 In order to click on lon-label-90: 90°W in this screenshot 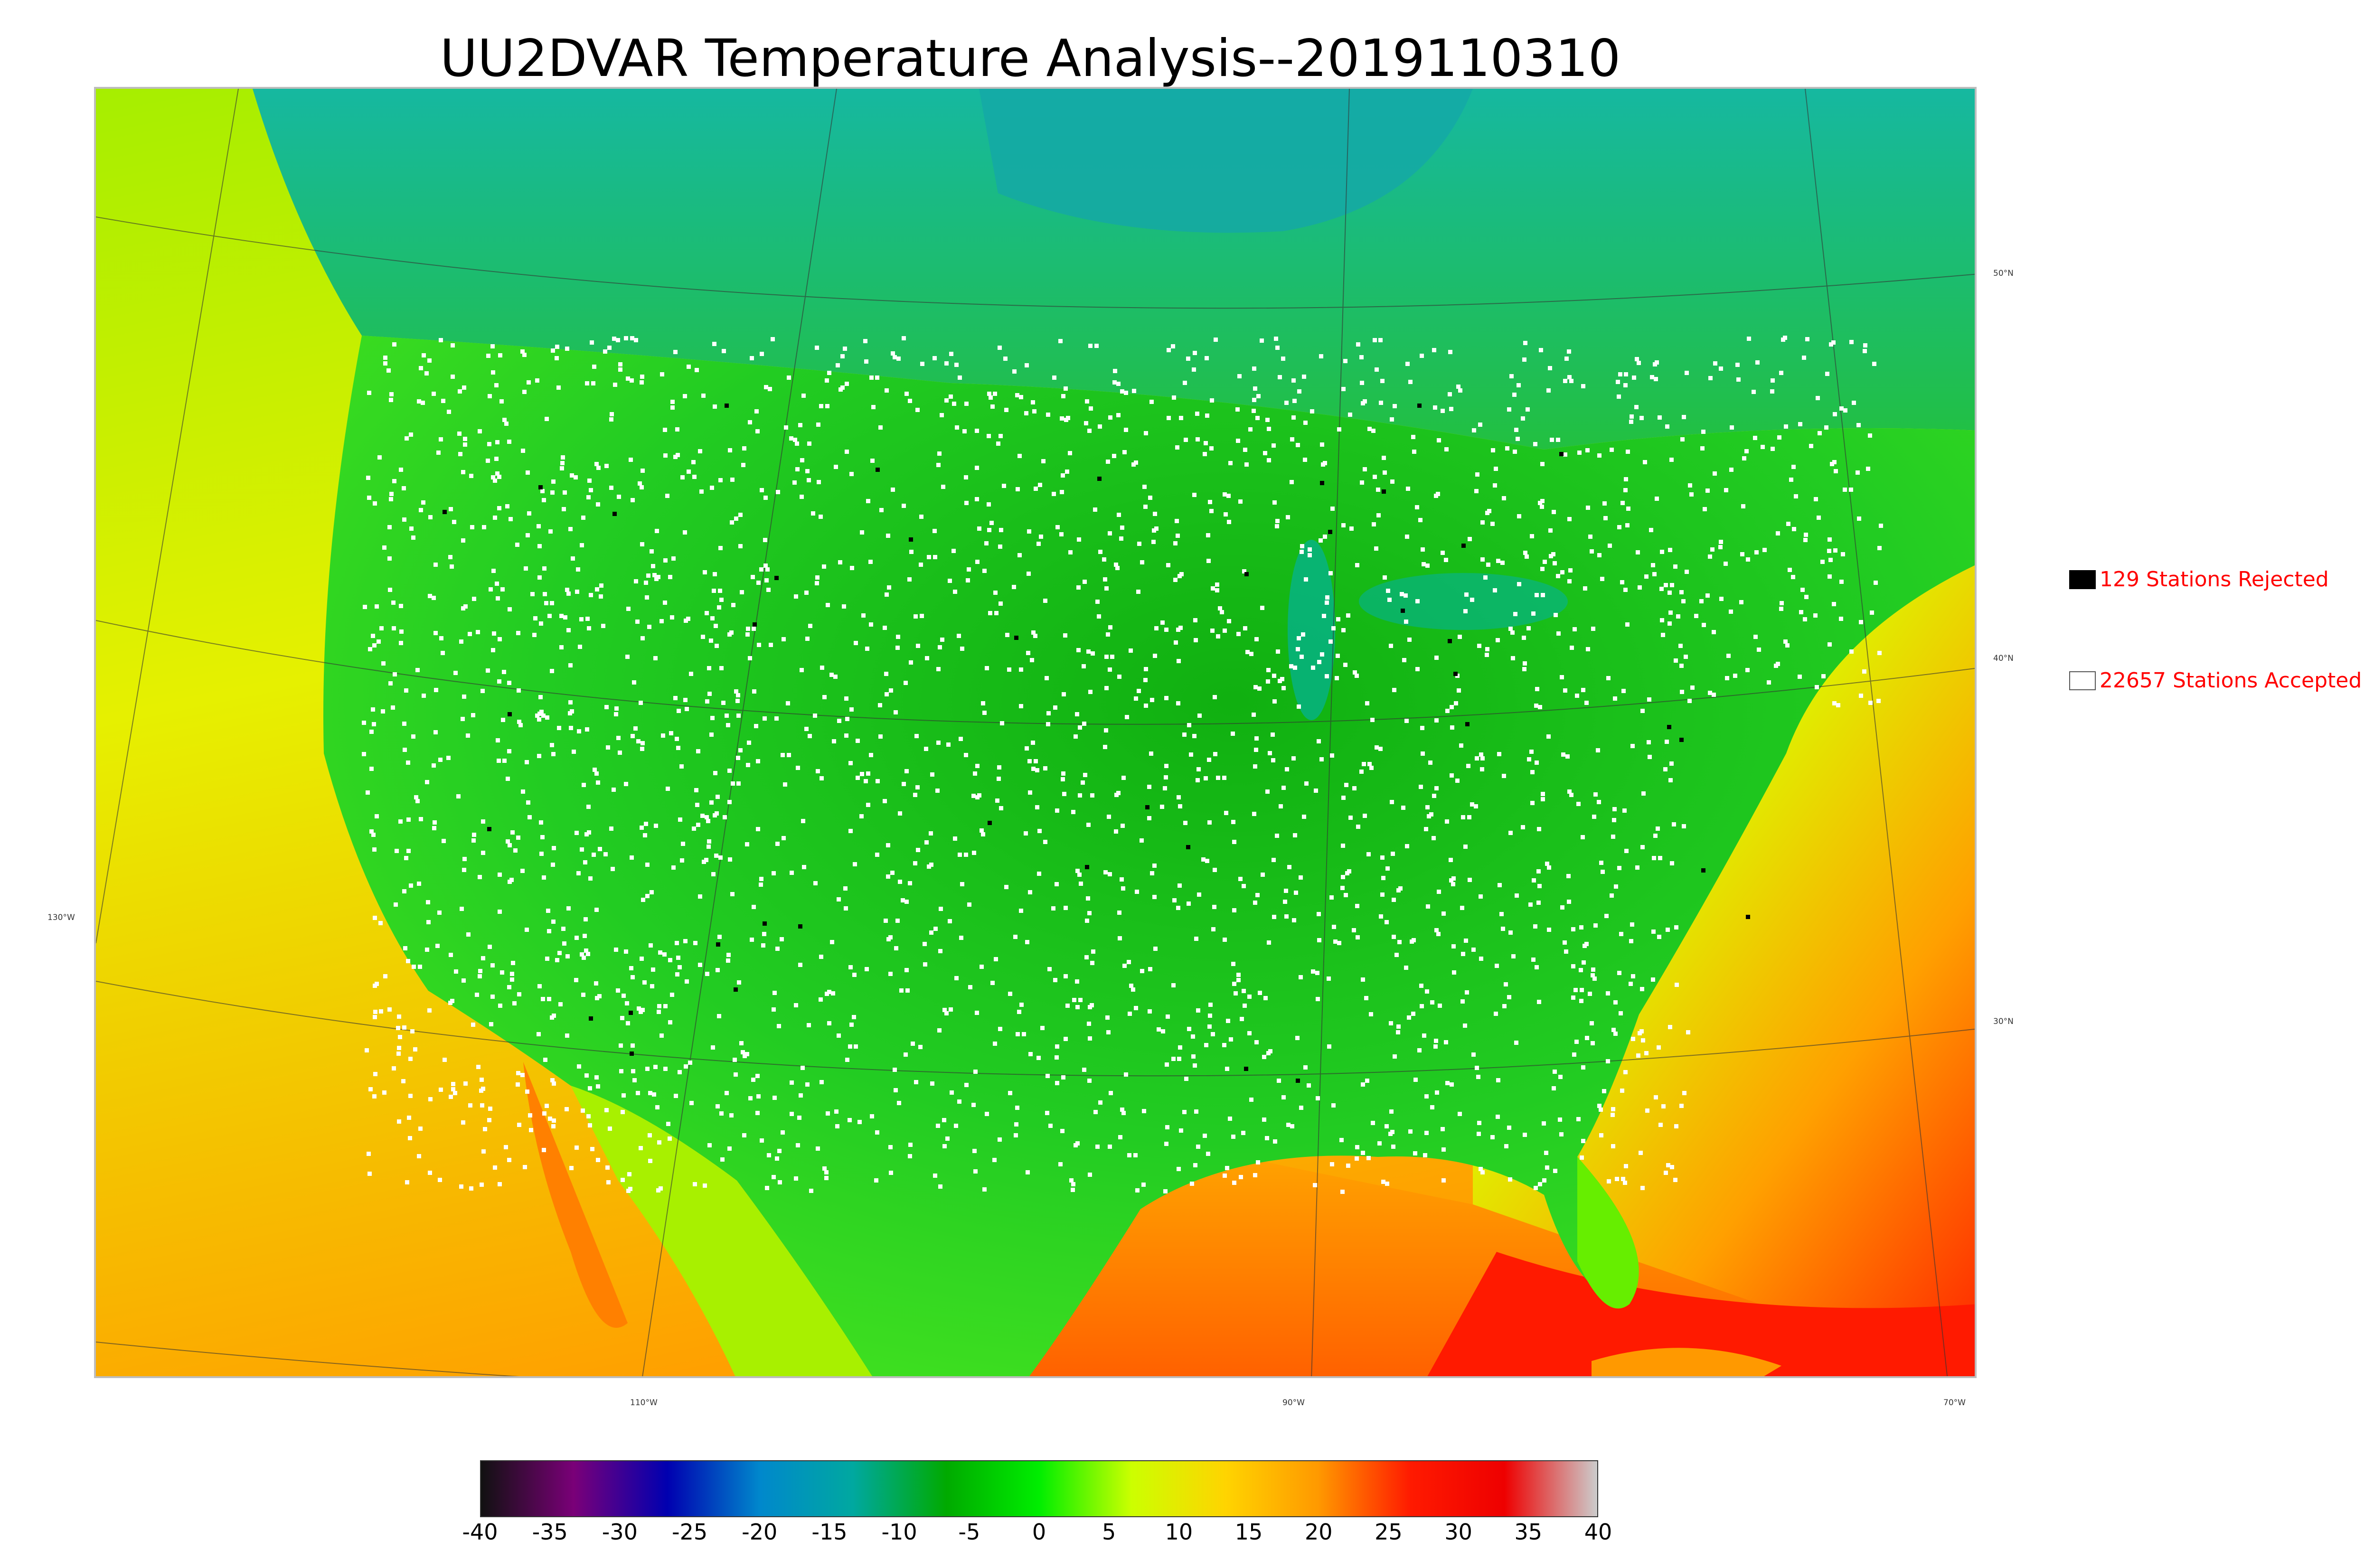, I will do `click(1293, 1403)`.